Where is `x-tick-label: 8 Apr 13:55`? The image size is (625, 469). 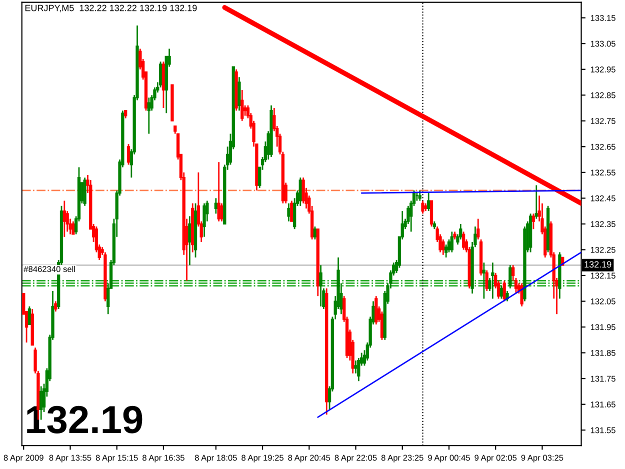 x-tick-label: 8 Apr 13:55 is located at coordinates (70, 458).